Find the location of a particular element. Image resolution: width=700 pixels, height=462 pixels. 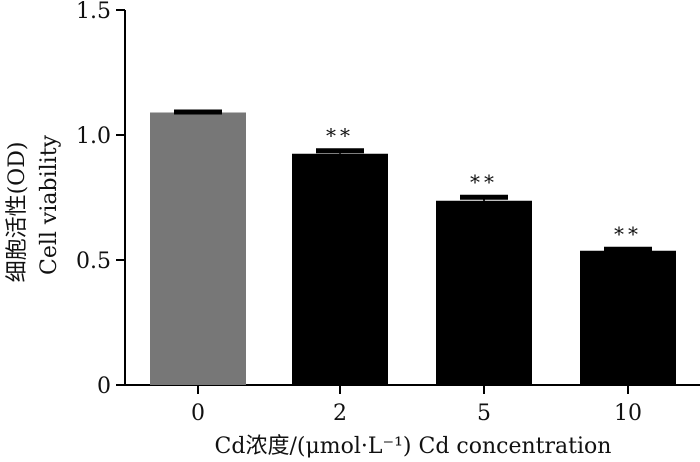

y-tick-label: 1.0 is located at coordinates (93, 136).